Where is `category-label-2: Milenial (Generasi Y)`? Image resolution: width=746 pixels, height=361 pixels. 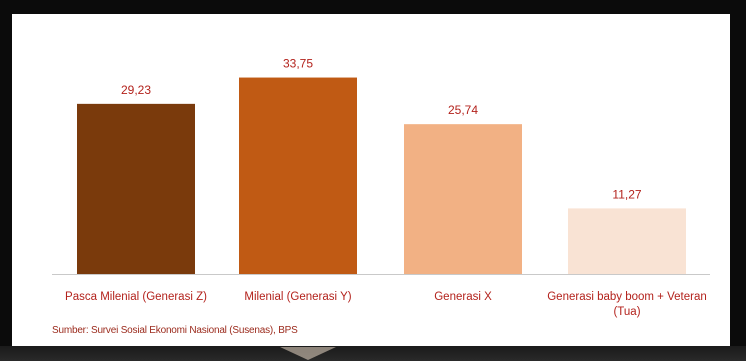 category-label-2: Milenial (Generasi Y) is located at coordinates (297, 297).